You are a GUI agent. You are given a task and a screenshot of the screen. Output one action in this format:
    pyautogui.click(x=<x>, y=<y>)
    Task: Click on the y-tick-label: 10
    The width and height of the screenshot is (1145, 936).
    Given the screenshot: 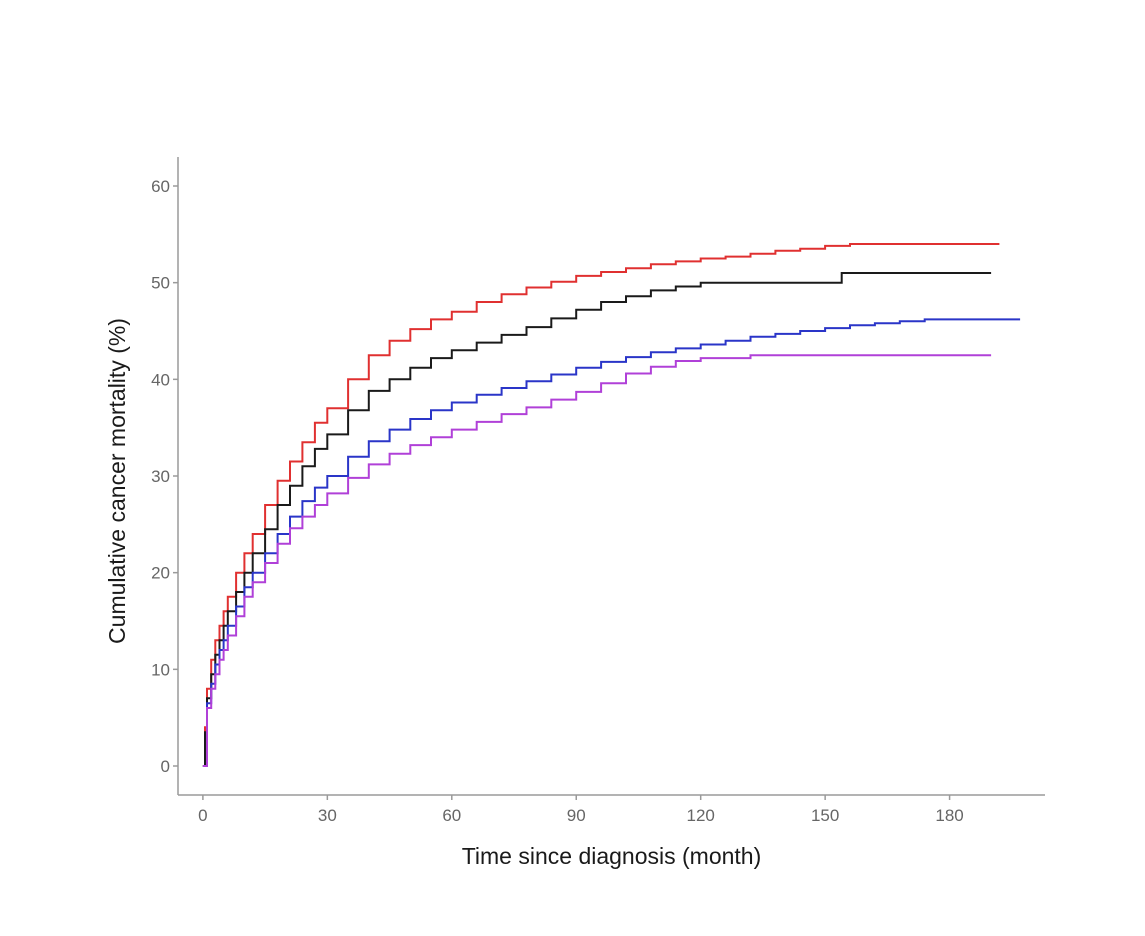 What is the action you would take?
    pyautogui.click(x=160, y=669)
    